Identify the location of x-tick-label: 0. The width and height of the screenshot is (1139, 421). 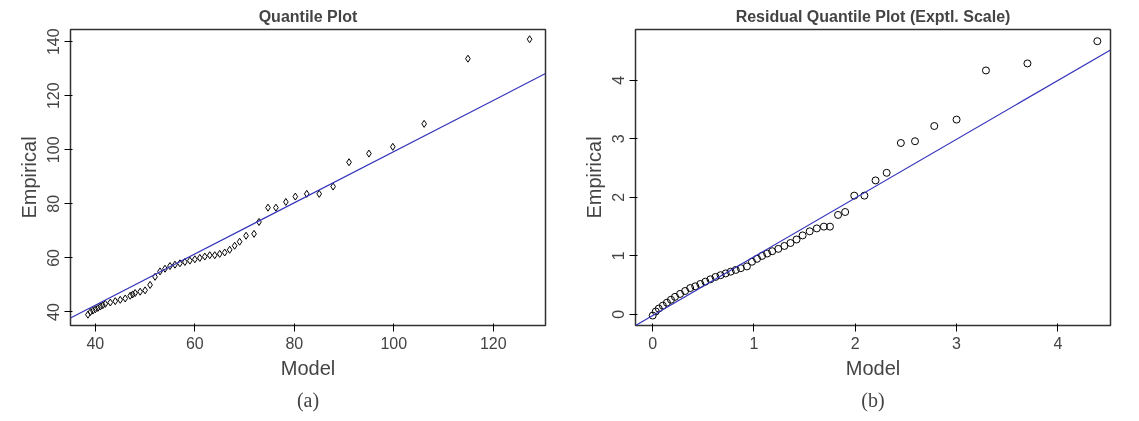
(653, 343).